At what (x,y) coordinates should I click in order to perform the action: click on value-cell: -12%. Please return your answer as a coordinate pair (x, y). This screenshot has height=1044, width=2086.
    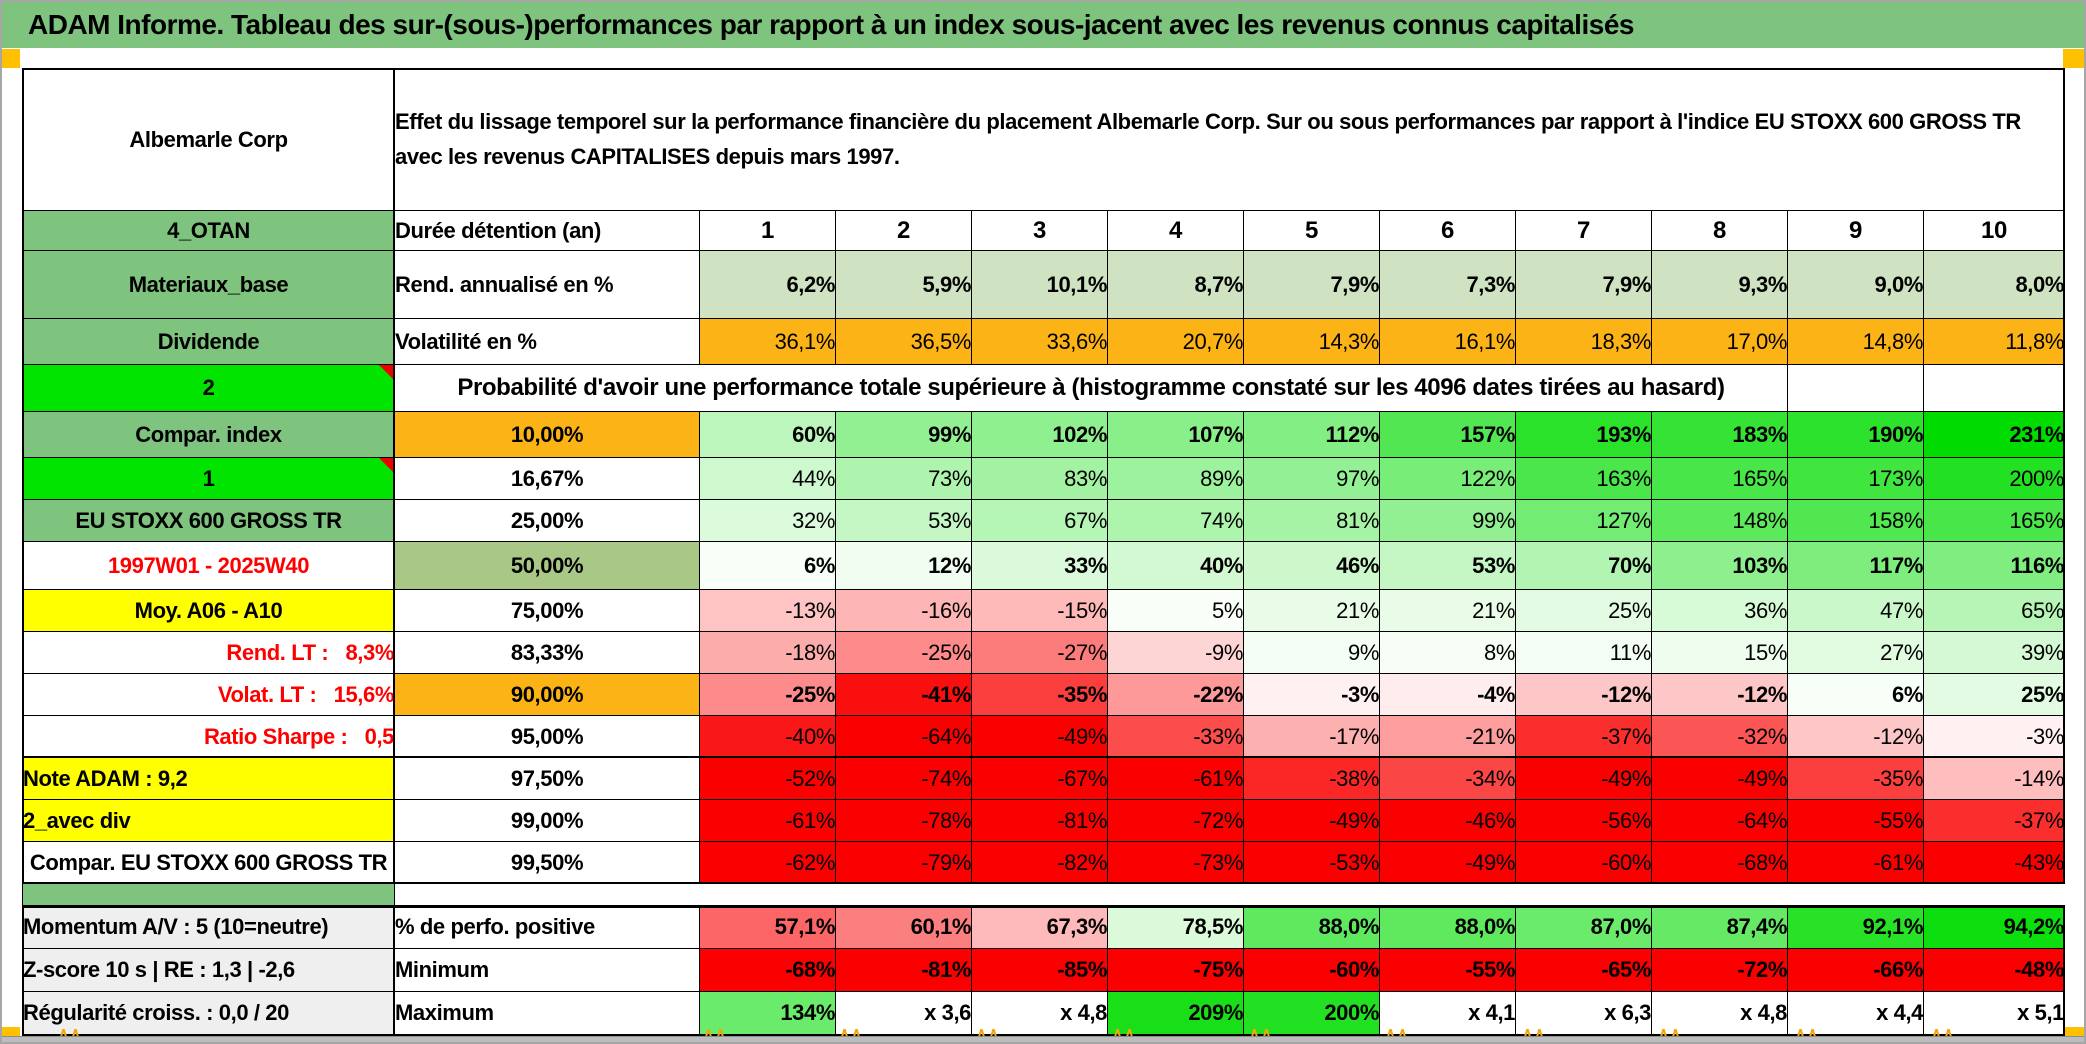
    Looking at the image, I should click on (1719, 694).